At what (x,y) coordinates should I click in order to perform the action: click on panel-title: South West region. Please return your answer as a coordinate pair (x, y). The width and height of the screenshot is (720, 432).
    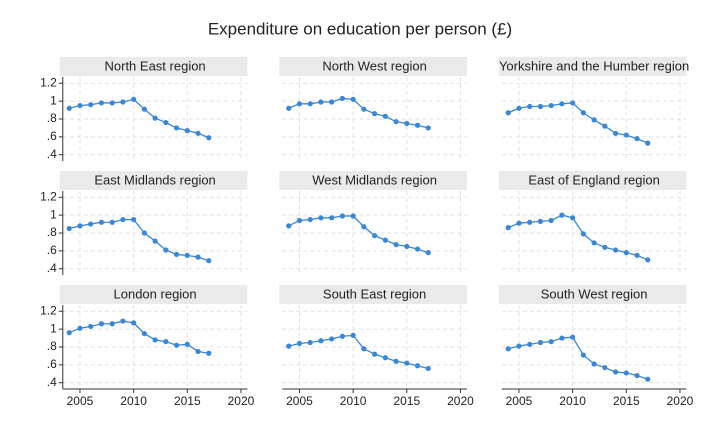
    Looking at the image, I should click on (594, 293).